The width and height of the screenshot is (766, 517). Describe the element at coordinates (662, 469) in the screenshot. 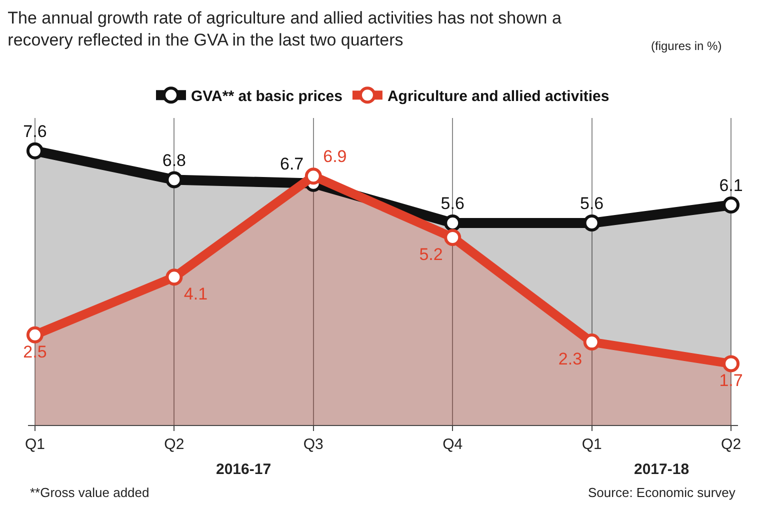

I see `text: 2017-18` at that location.